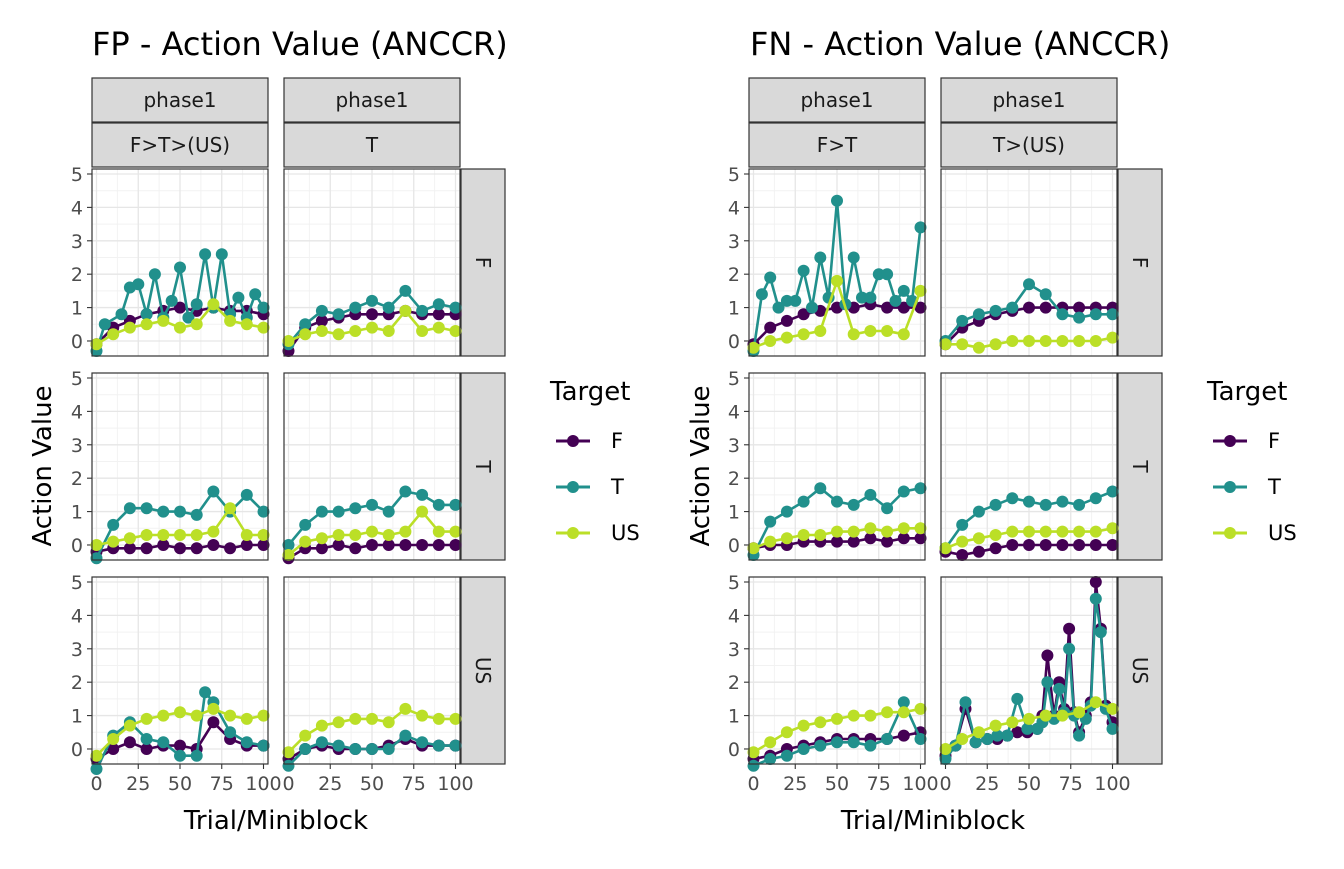 This screenshot has height=869, width=1344. What do you see at coordinates (1282, 533) in the screenshot?
I see `legend-label-us-fn: US` at bounding box center [1282, 533].